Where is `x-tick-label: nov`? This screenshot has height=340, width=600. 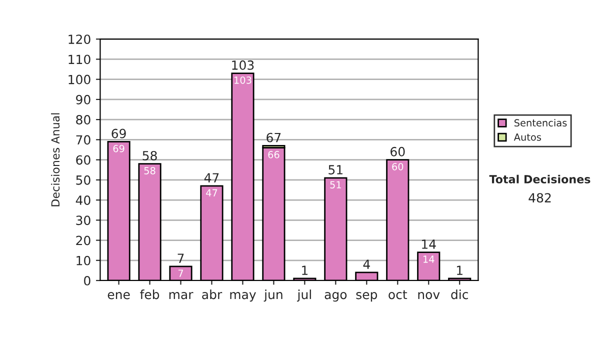
x-tick-label: nov is located at coordinates (429, 296).